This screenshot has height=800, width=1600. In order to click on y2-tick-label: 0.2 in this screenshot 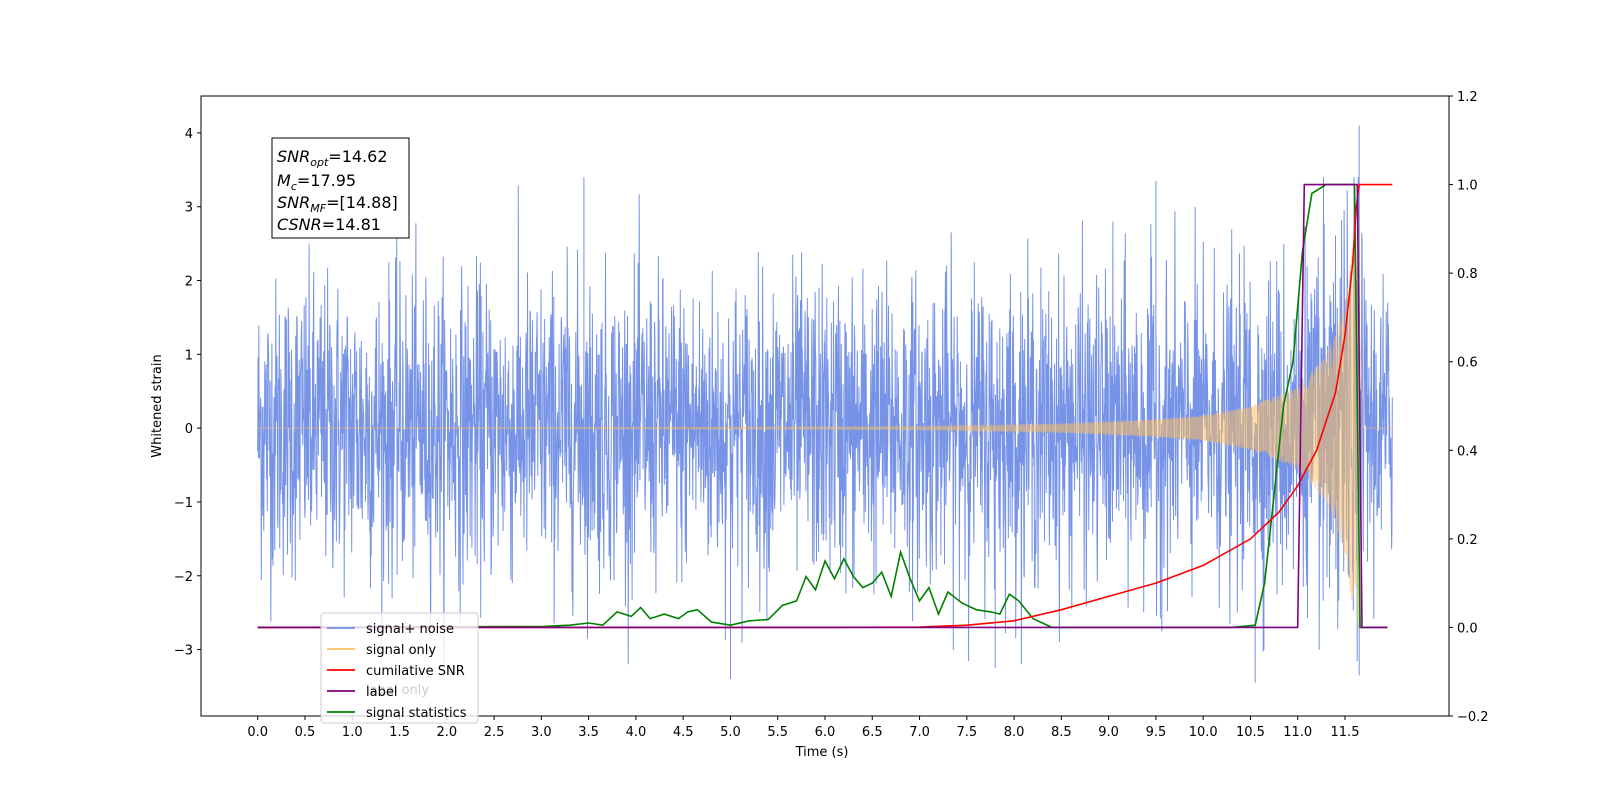, I will do `click(1467, 540)`.